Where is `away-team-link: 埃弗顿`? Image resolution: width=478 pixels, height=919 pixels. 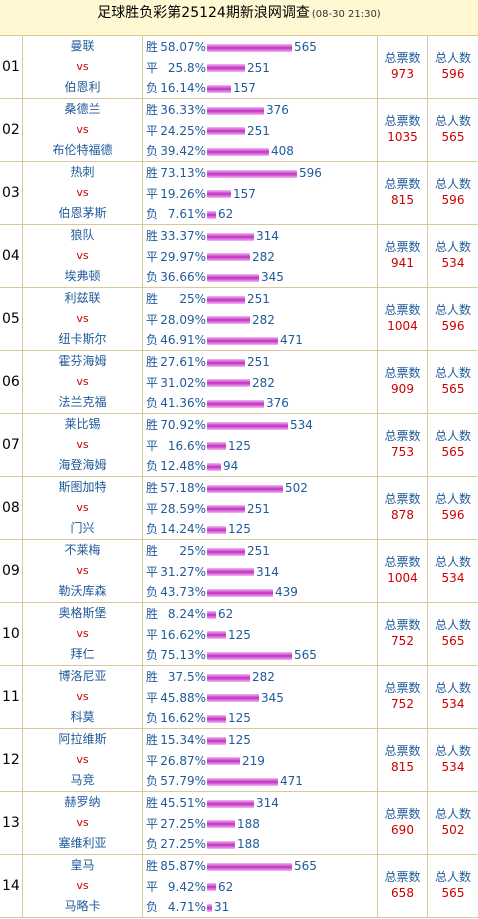
away-team-link: 埃弗顿 is located at coordinates (82, 276).